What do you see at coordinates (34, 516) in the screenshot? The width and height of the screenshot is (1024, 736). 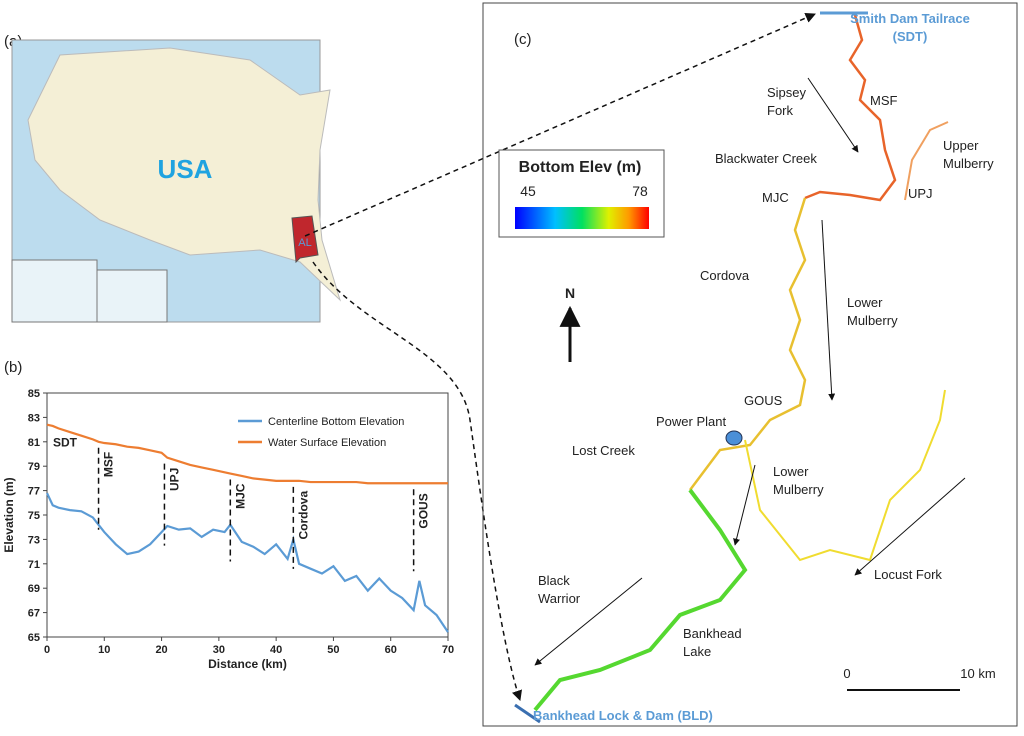 I see `y-tick-label: 75` at bounding box center [34, 516].